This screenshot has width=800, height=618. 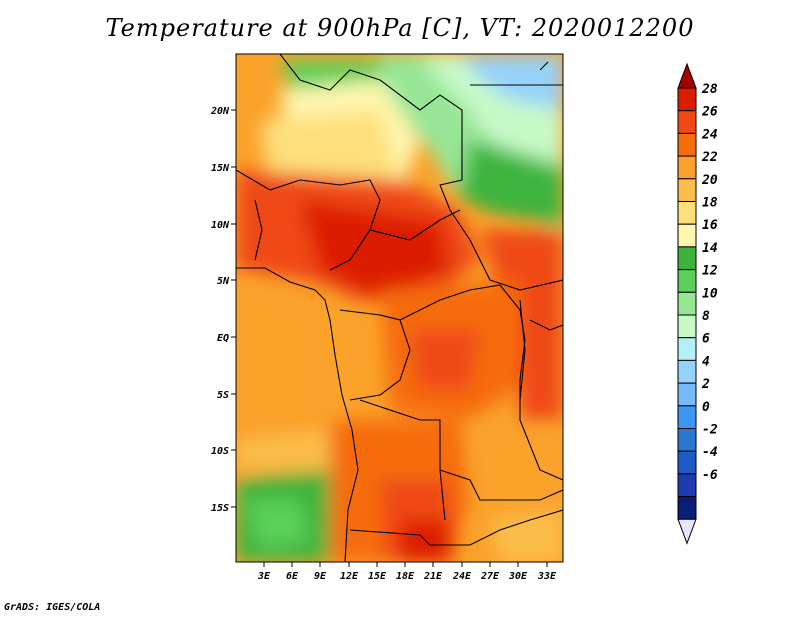 What do you see at coordinates (220, 111) in the screenshot?
I see `lat-label-20n: 20N` at bounding box center [220, 111].